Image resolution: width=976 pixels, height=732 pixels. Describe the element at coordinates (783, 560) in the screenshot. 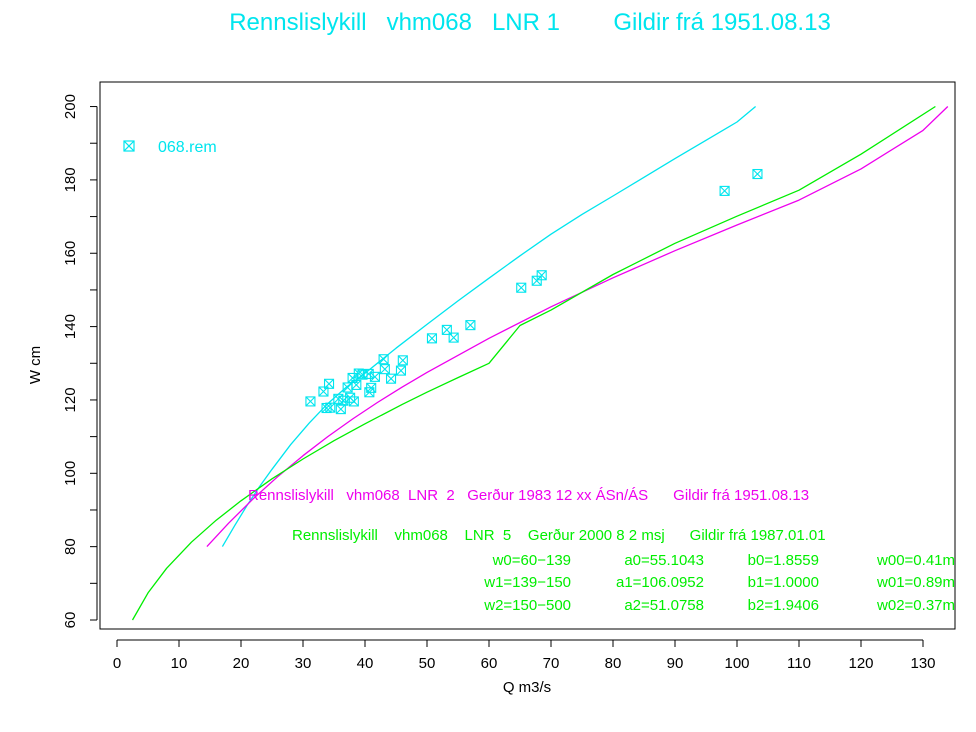

I see `param-b0: b0=1.8559` at that location.